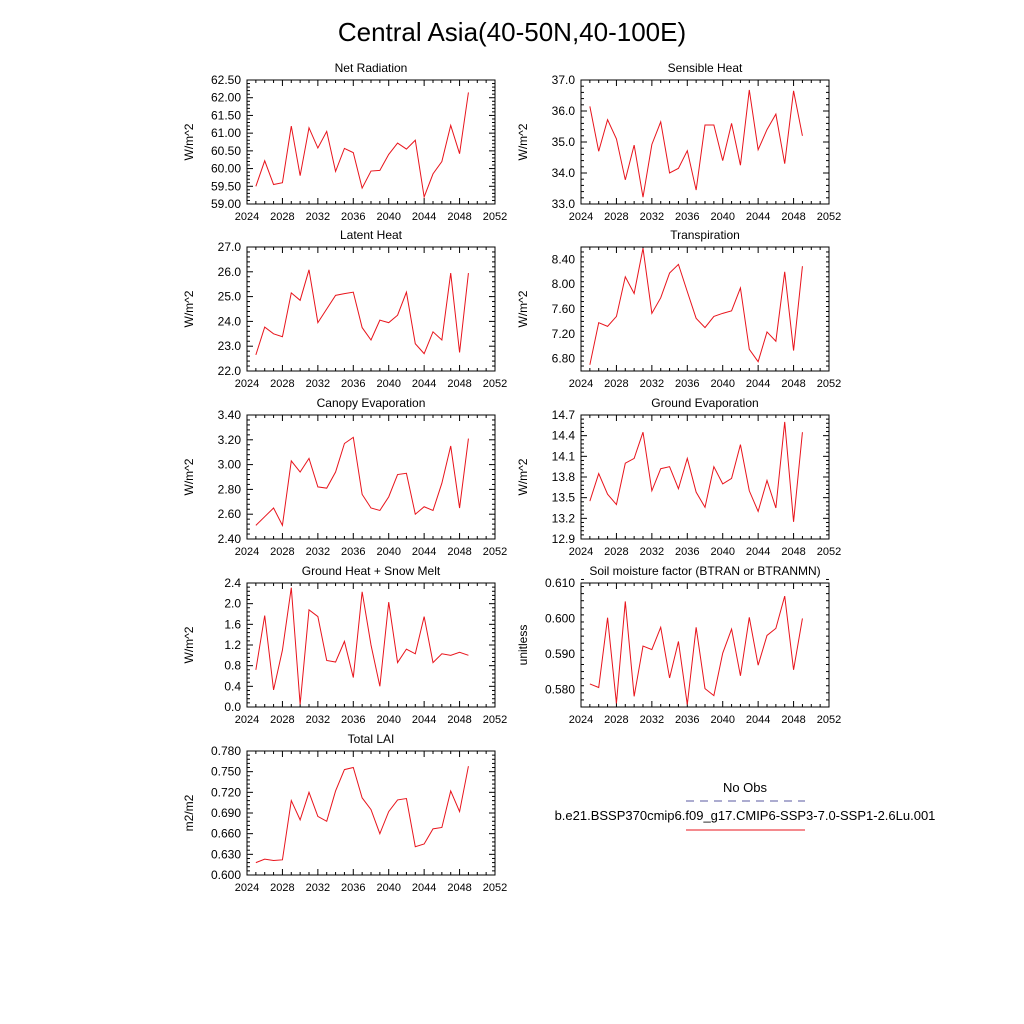 This screenshot has width=1024, height=1024. I want to click on y-tick-label: 8.00, so click(564, 284).